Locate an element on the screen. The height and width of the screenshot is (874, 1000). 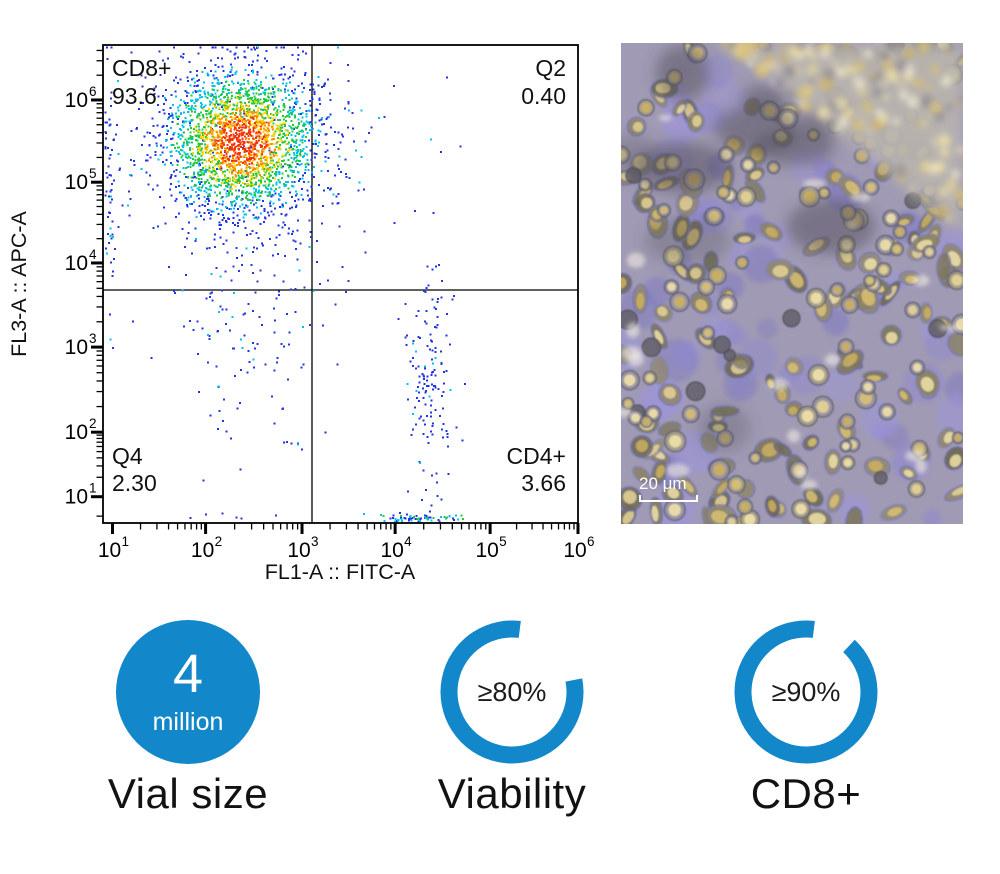
scale-bar-line is located at coordinates (668, 498).